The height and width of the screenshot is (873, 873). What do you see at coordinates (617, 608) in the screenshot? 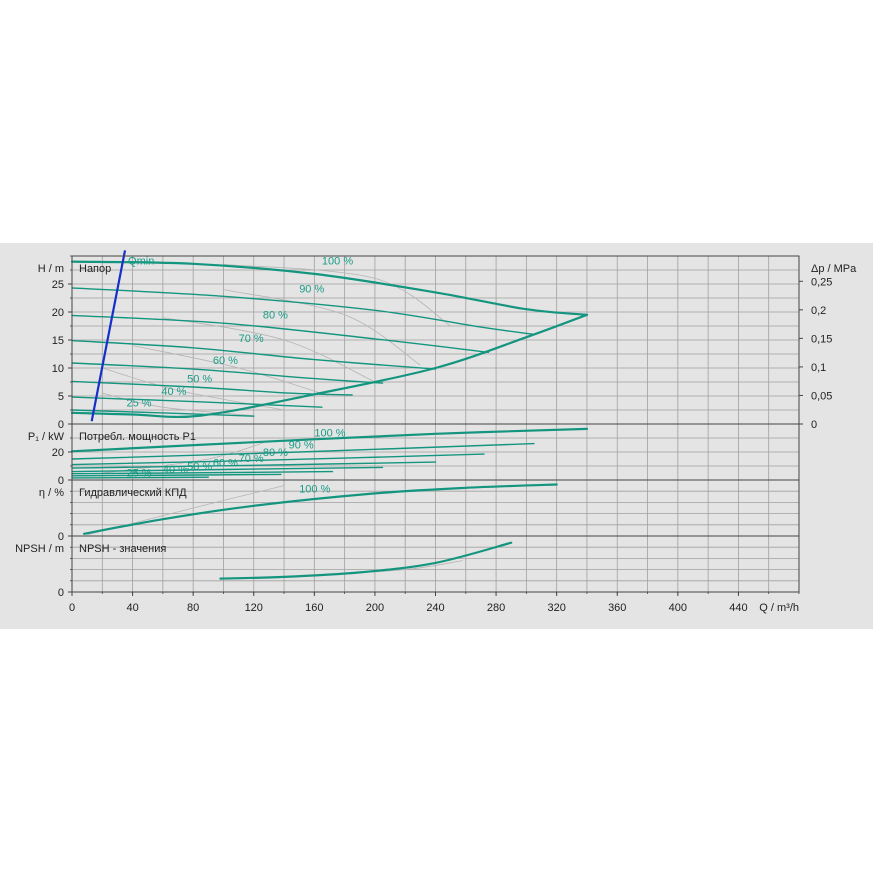
I see `x-tick-label: 360` at bounding box center [617, 608].